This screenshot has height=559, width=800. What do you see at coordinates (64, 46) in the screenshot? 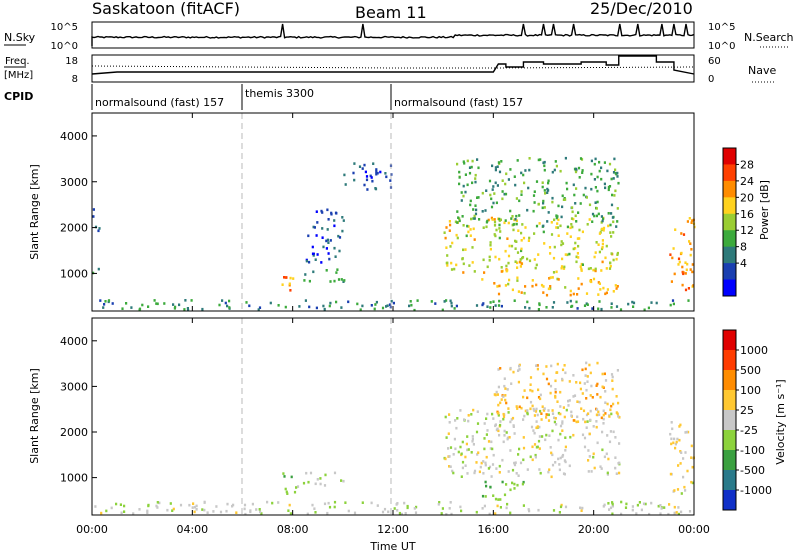
I see `nsky-tick-low: 10^0` at bounding box center [64, 46].